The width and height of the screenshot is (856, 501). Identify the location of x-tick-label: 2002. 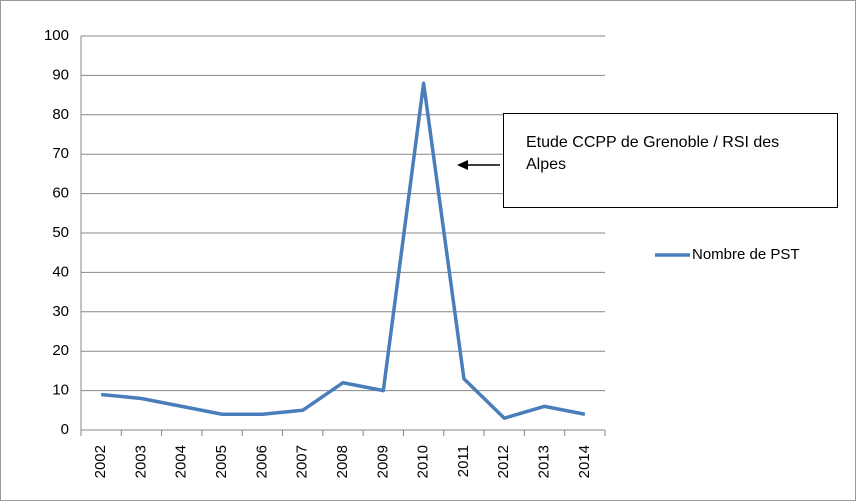
(100, 461).